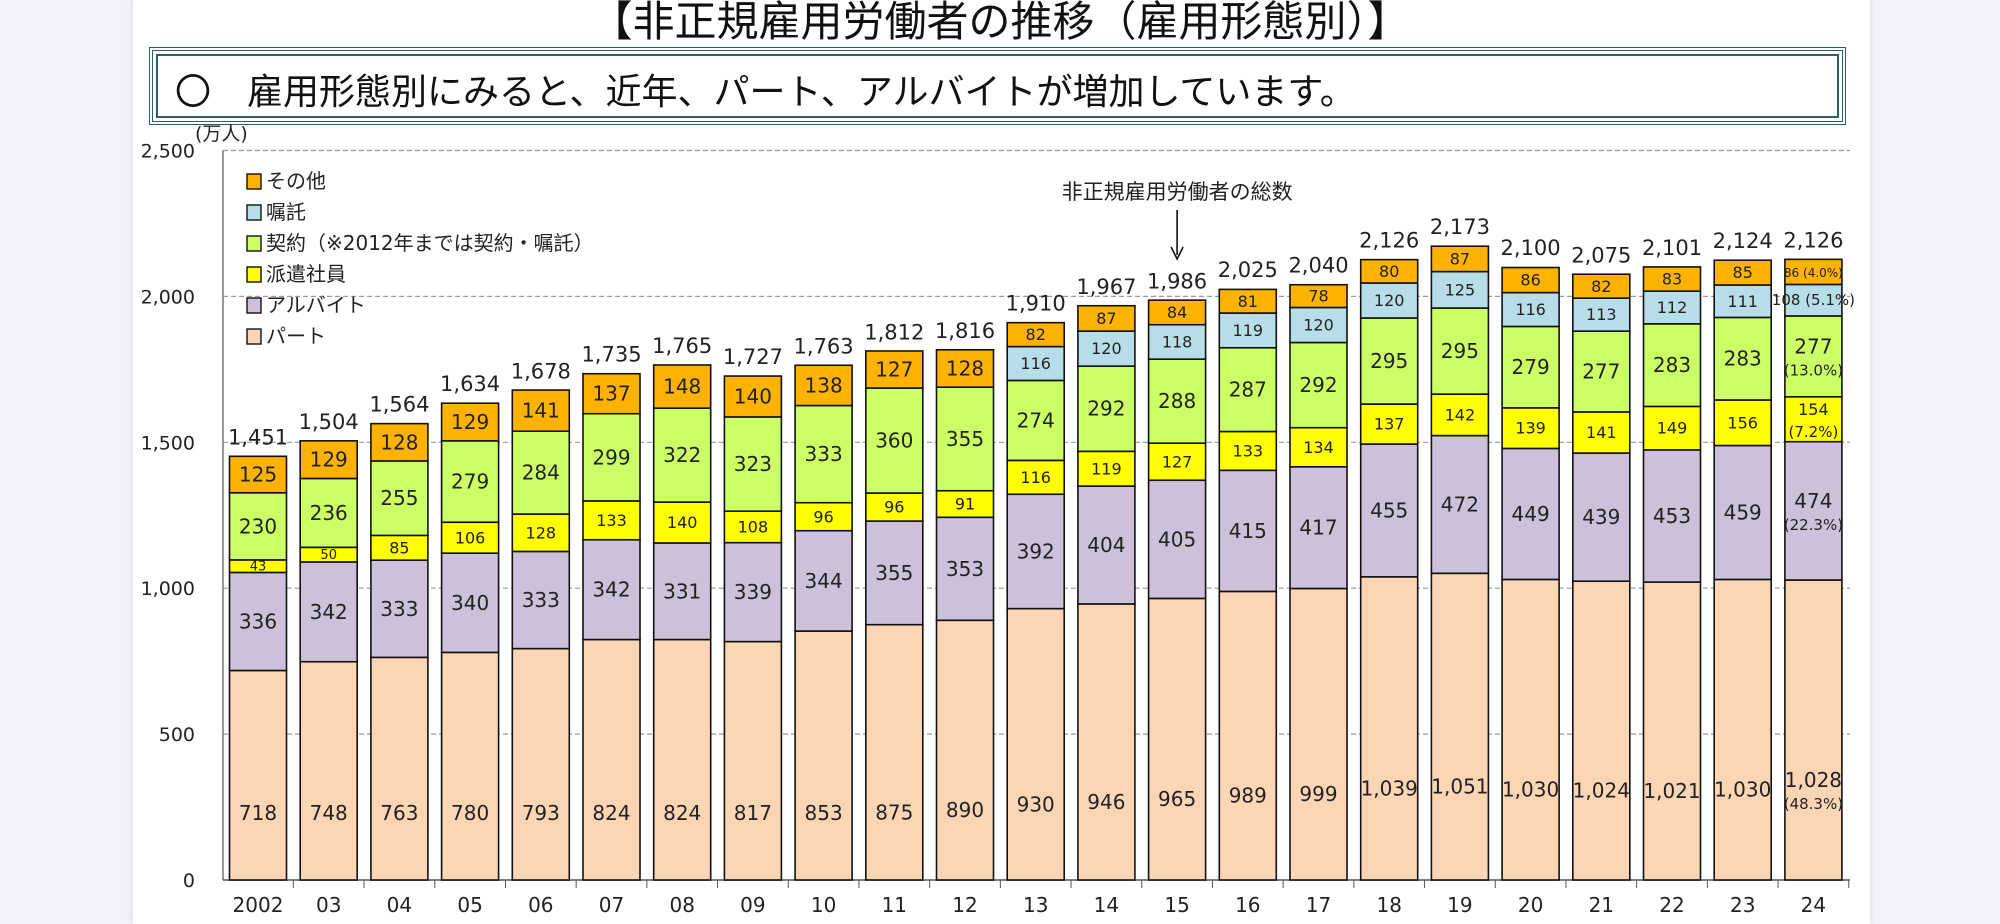 The width and height of the screenshot is (2000, 924). Describe the element at coordinates (1106, 348) in the screenshot. I see `segment-value-label: 120` at that location.